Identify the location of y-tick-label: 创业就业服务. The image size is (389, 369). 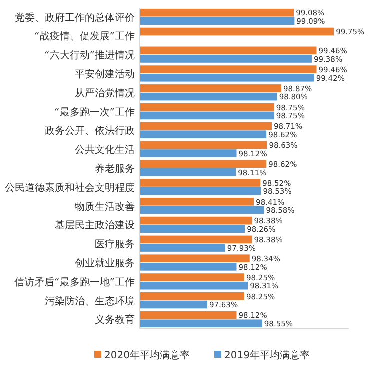
(105, 264).